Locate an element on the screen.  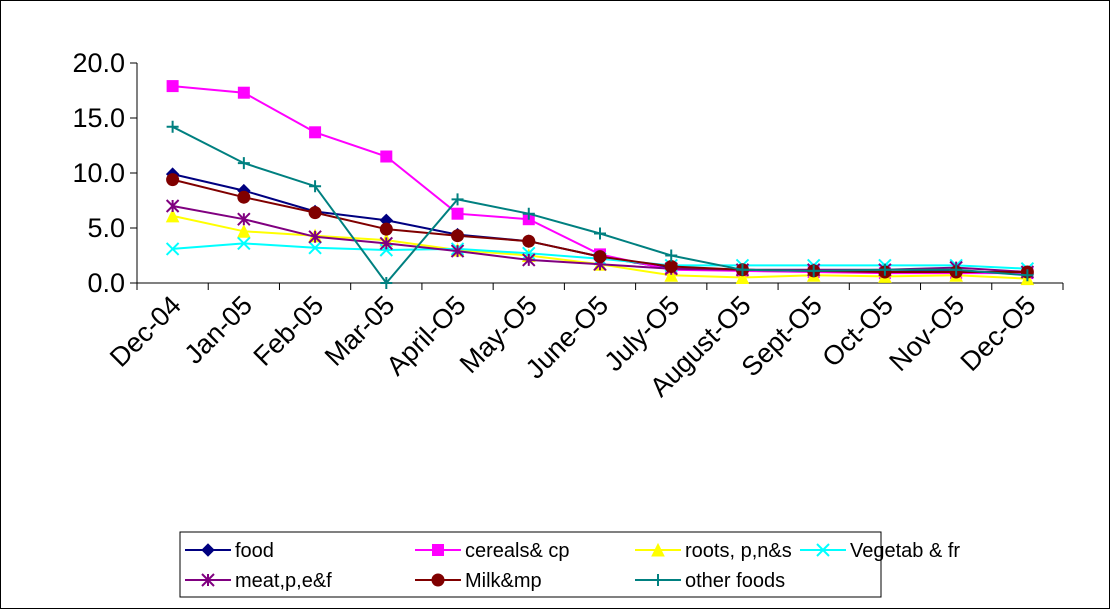
y-tick-label: 10.0 is located at coordinates (98, 173).